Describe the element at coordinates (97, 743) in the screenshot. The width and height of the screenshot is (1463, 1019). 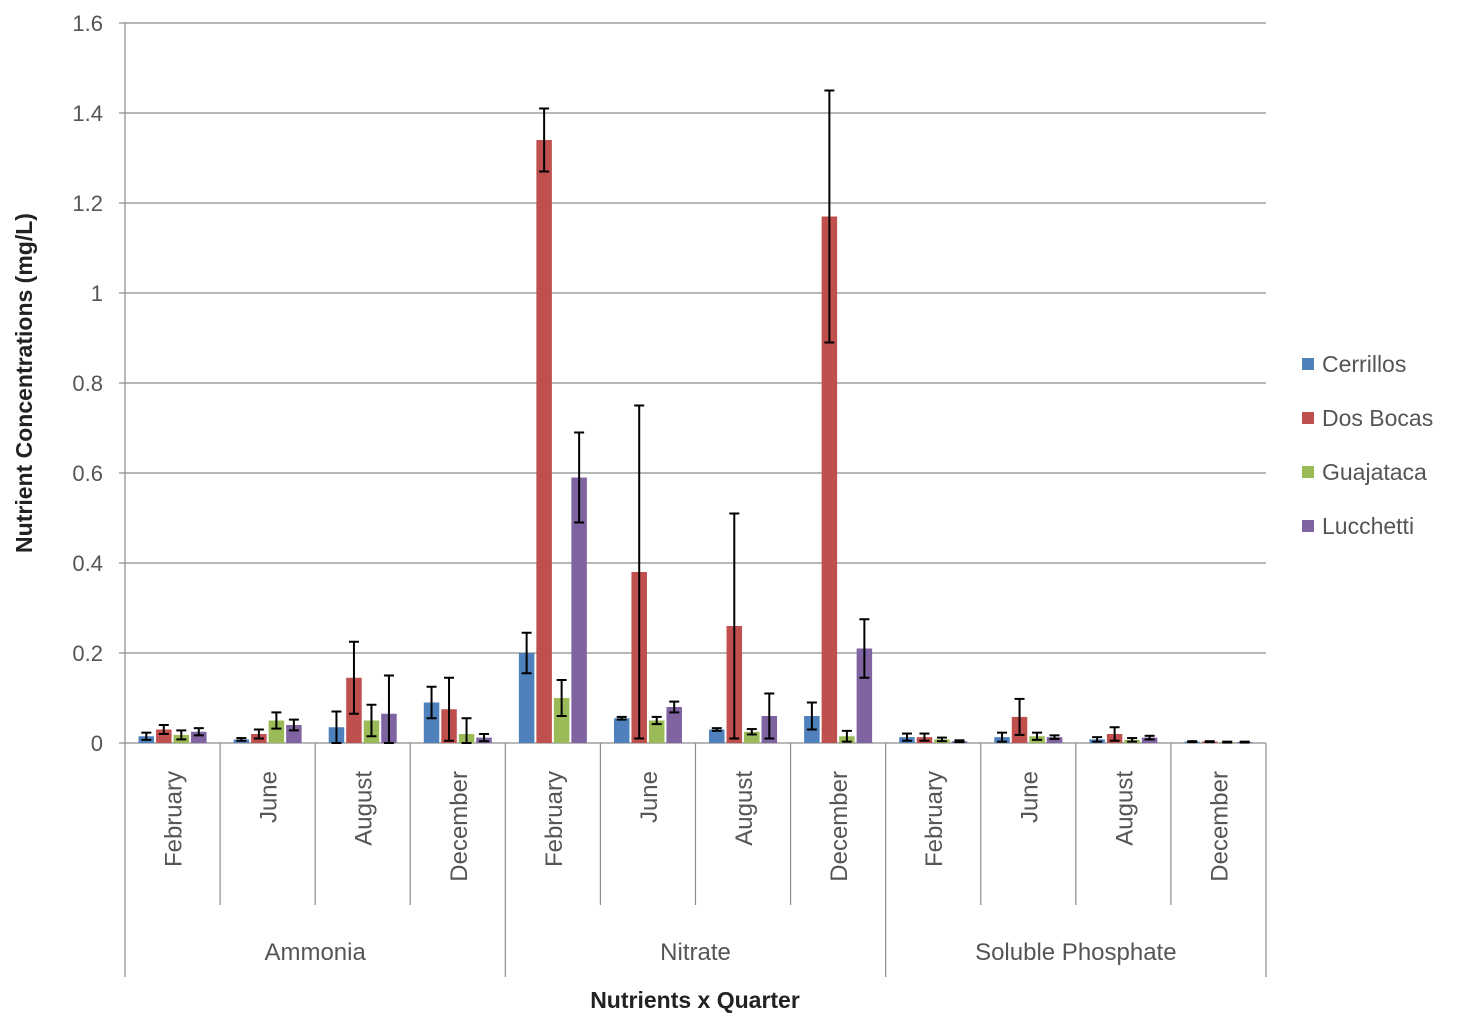
I see `y-tick-label: 0` at that location.